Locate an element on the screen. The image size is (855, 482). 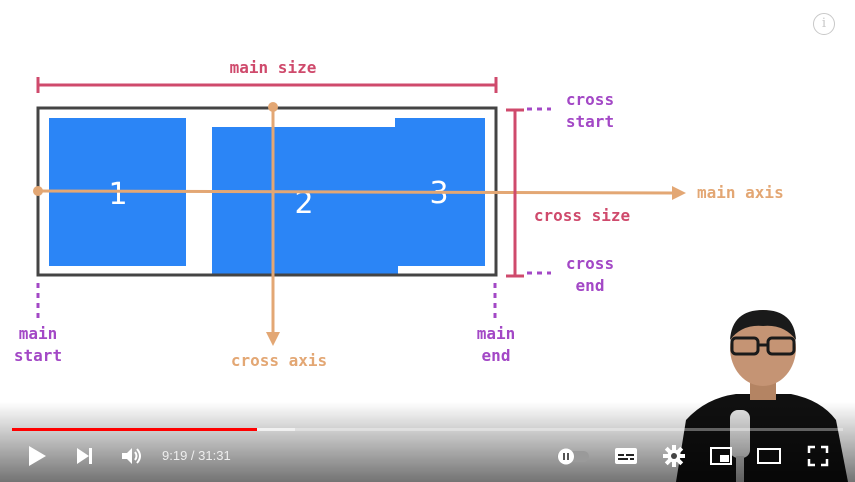
next-icon is located at coordinates (84, 456).